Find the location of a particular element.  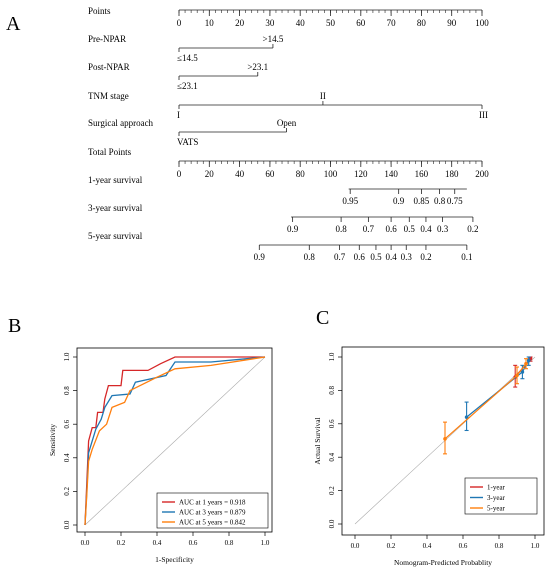

calibration-y-tick-label: 0.8 is located at coordinates (332, 390).